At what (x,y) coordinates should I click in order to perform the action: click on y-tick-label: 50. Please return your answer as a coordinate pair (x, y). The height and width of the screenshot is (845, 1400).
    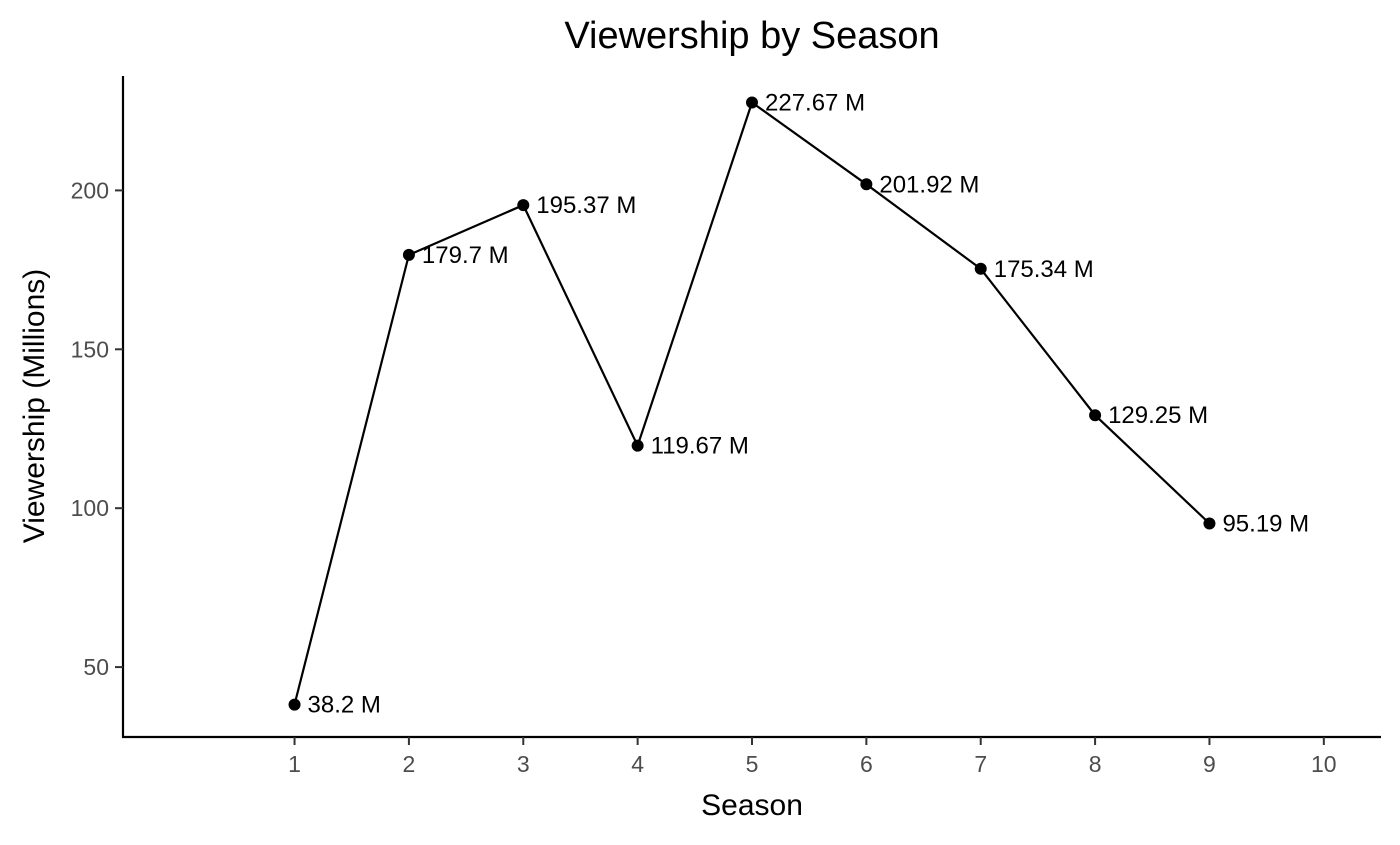
    Looking at the image, I should click on (96, 667).